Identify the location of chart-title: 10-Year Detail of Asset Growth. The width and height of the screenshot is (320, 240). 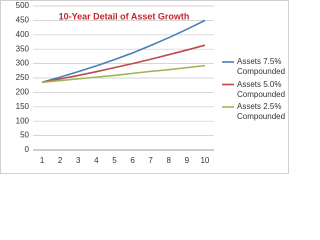
(124, 16).